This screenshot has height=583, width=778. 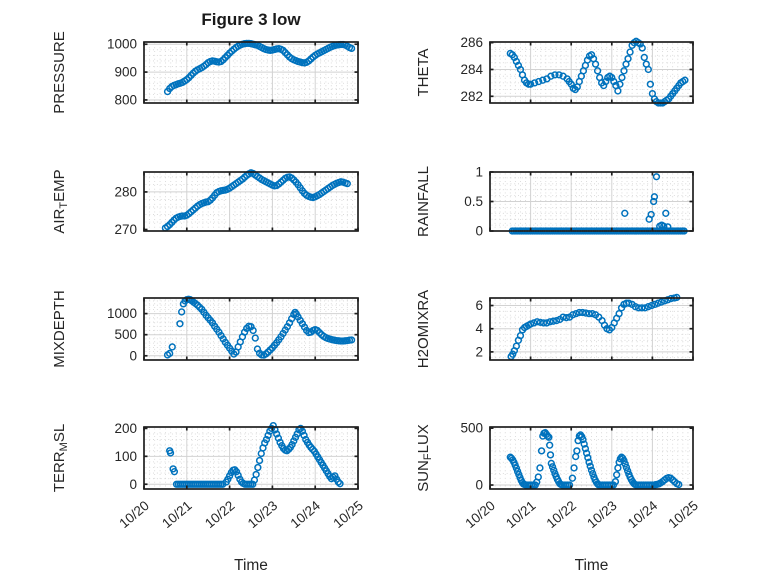 I want to click on subplot-theta: 282 284 286 THETA, so click(x=554, y=71).